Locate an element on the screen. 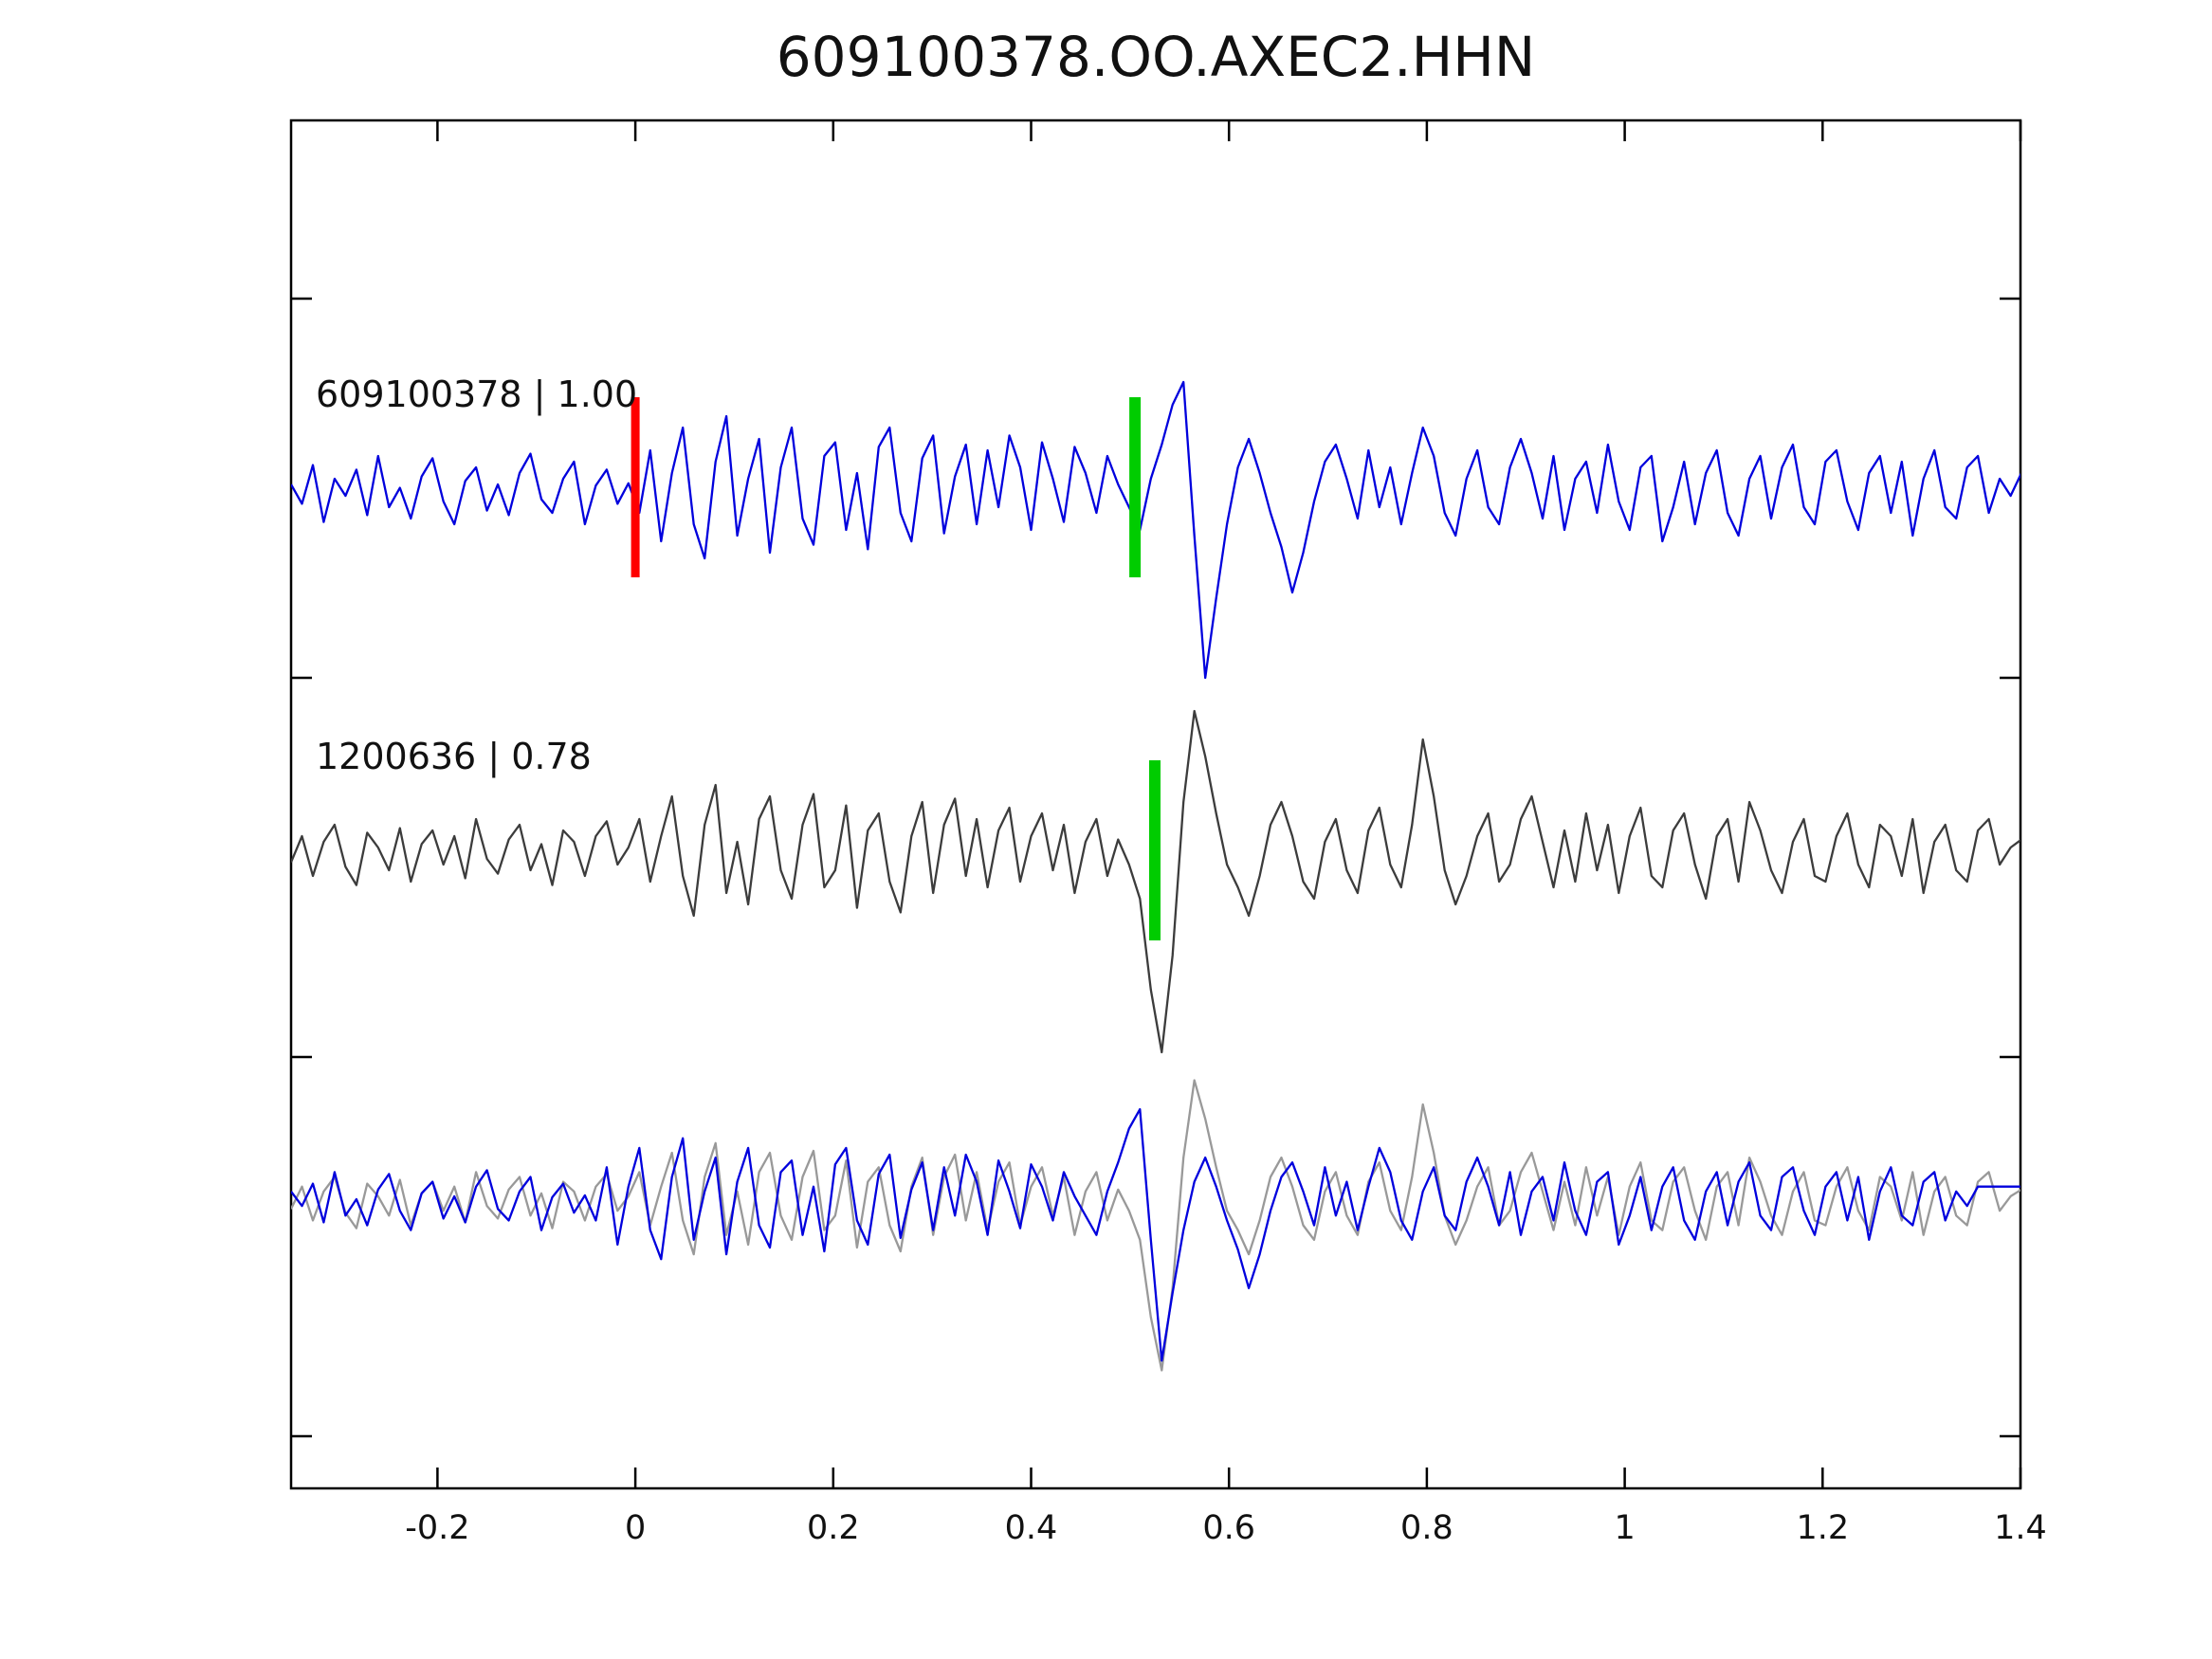 The width and height of the screenshot is (2212, 1659). x-tick-label: 0 is located at coordinates (635, 1528).